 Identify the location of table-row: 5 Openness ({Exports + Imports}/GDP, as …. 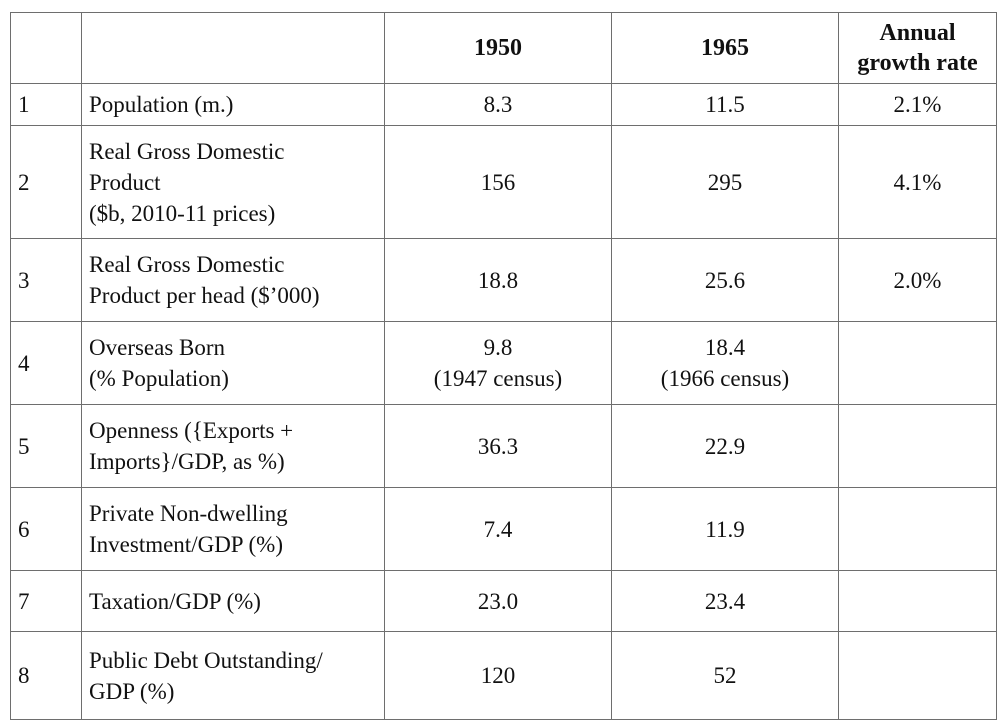
(503, 446).